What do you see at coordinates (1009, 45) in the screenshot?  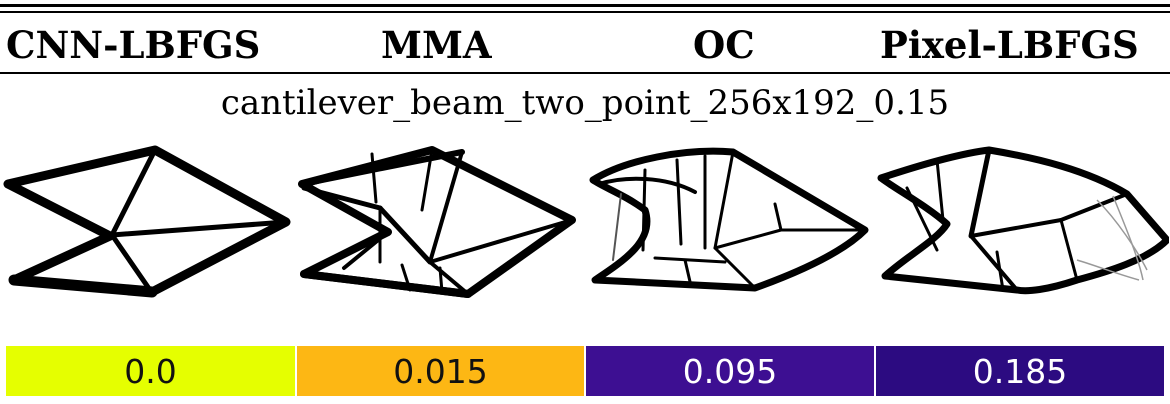 I see `method-label-pixel-lbfgs: Pixel-LBFGS` at bounding box center [1009, 45].